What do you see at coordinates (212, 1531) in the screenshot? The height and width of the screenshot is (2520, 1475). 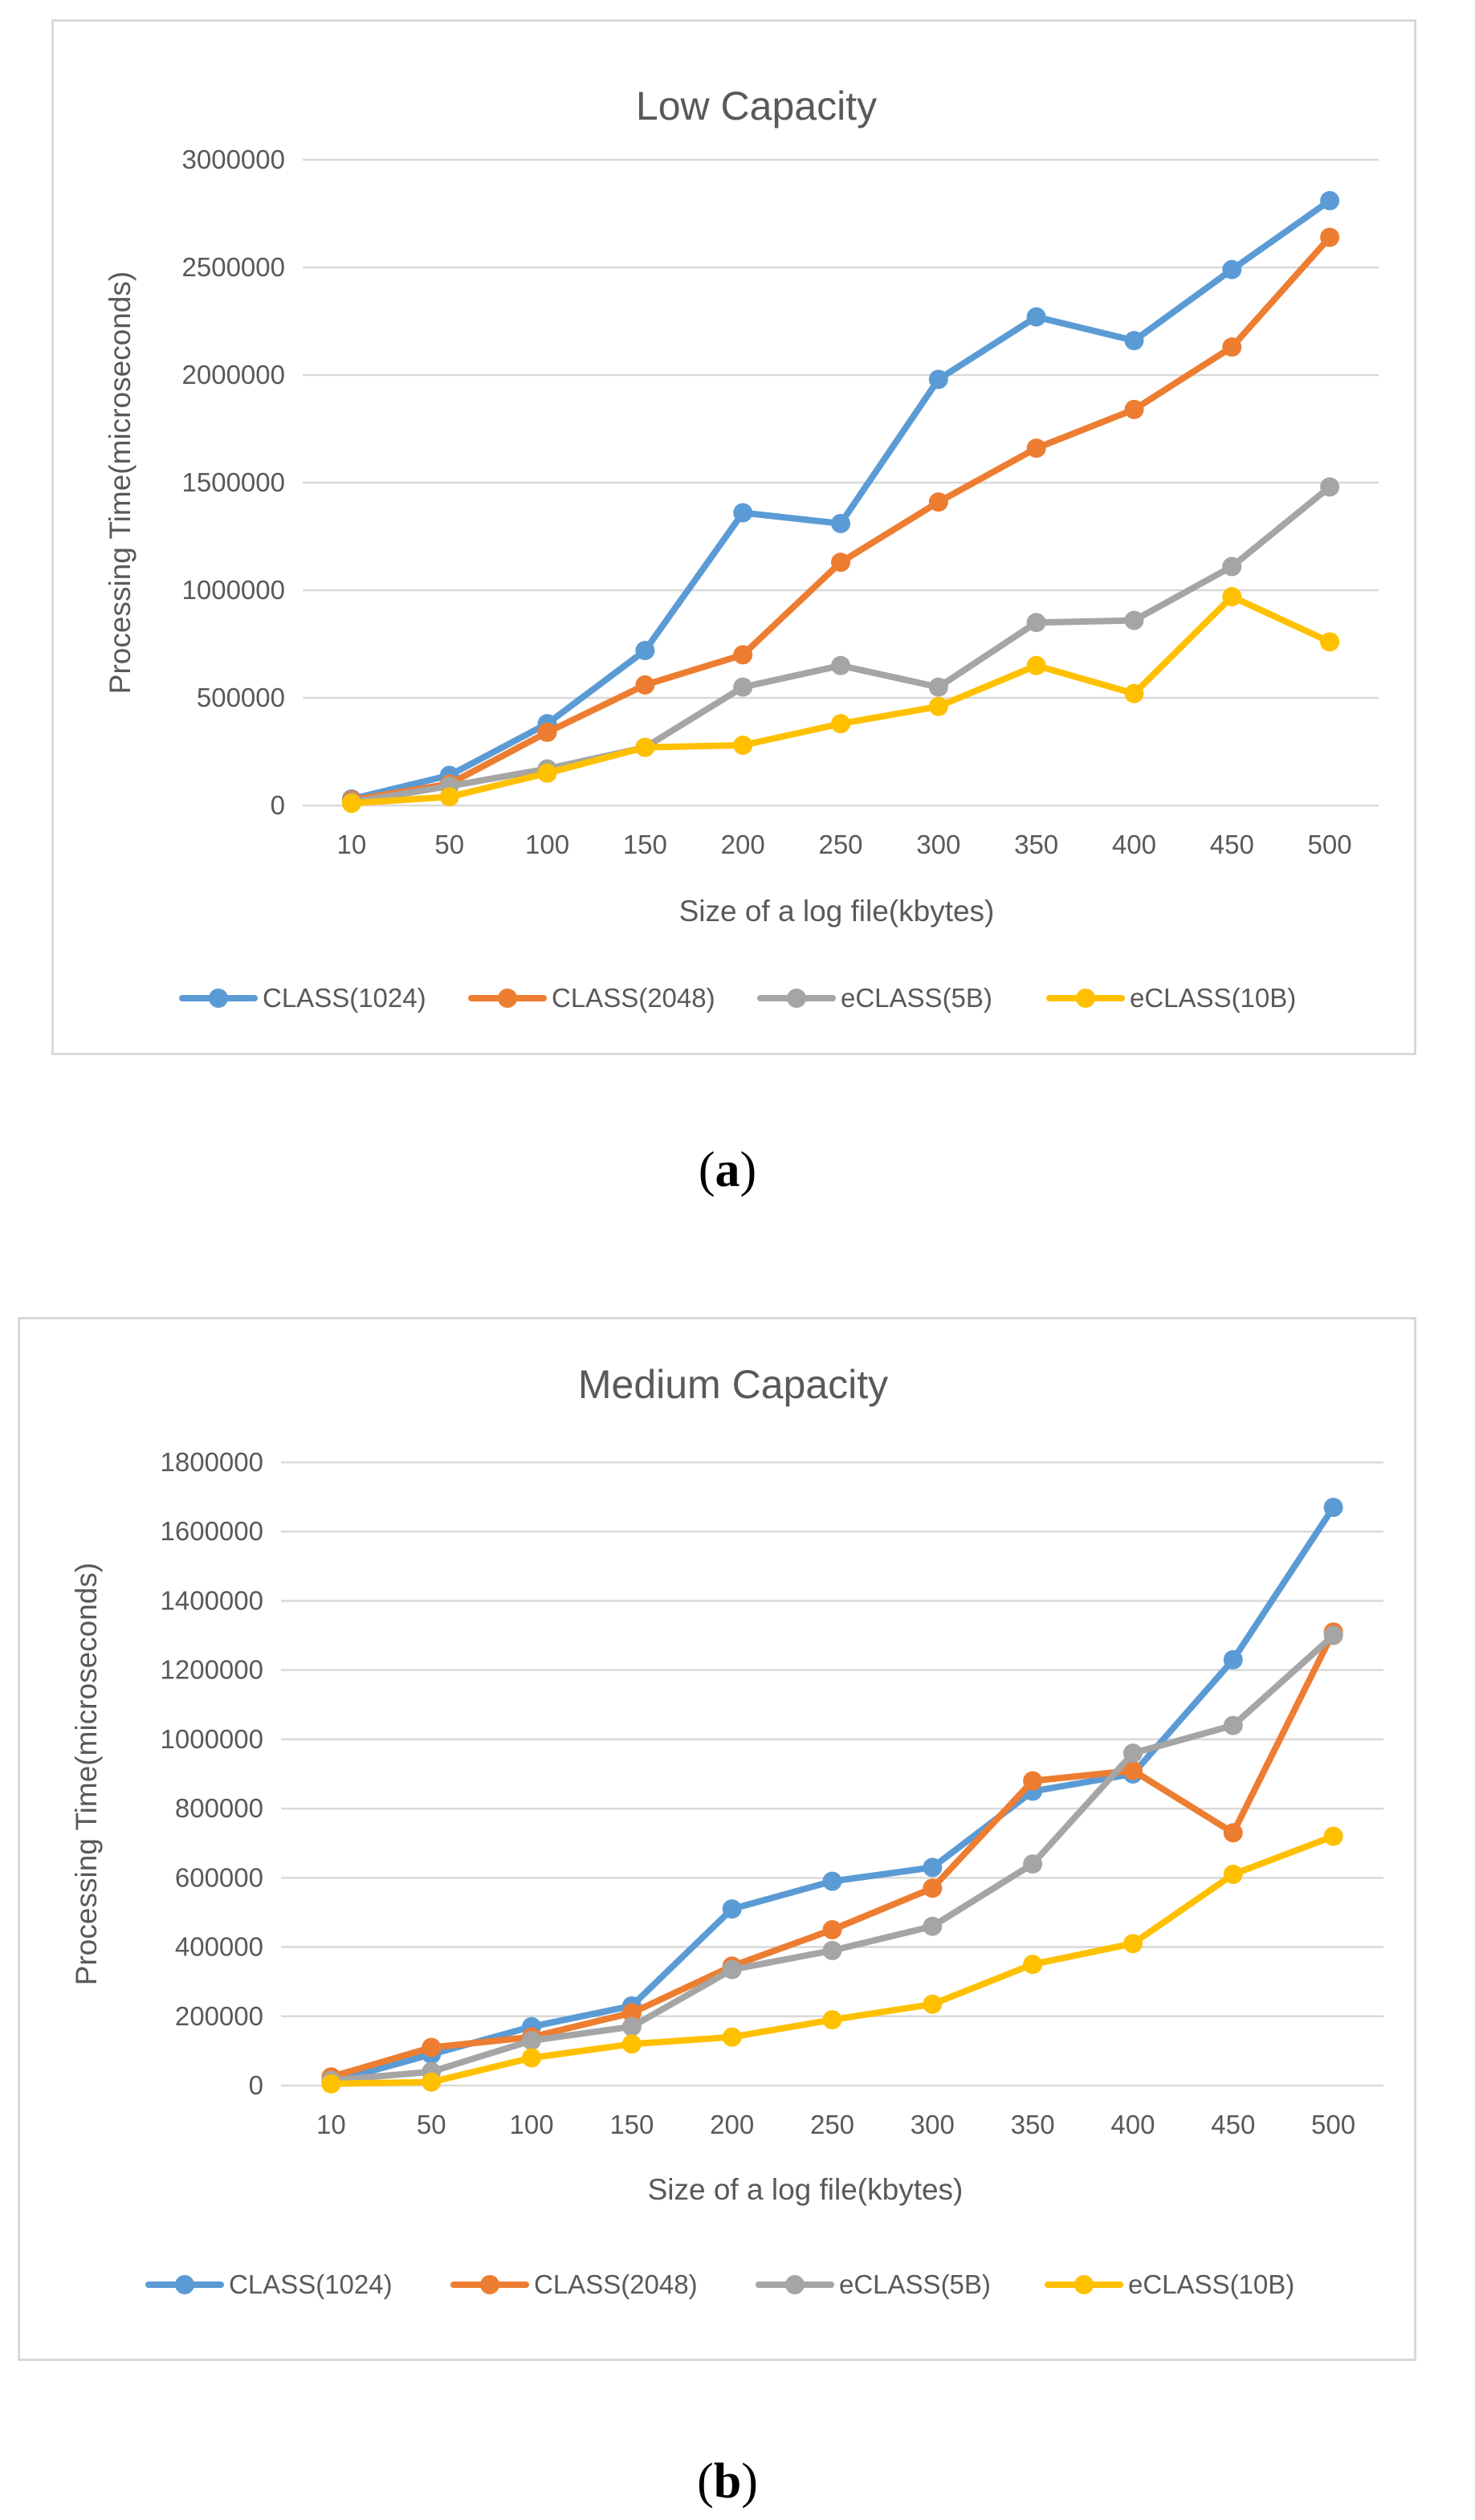 I see `y-tick-label: 1600000` at bounding box center [212, 1531].